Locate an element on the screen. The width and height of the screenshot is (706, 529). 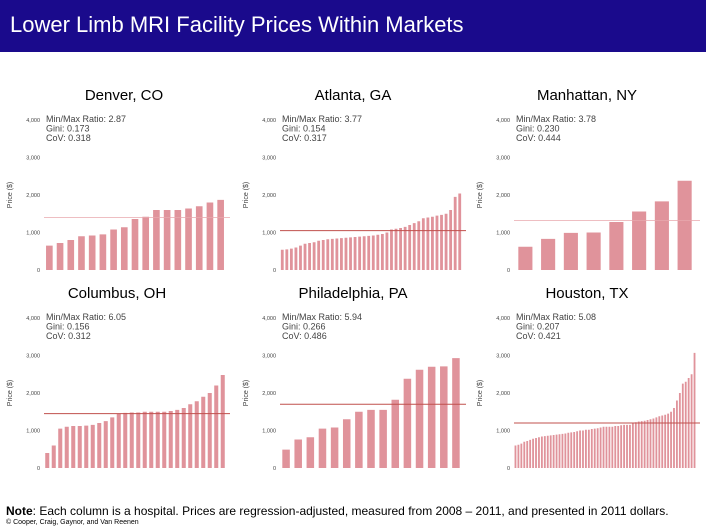
stat-label: Gini: 0.154 is located at coordinates (304, 129).